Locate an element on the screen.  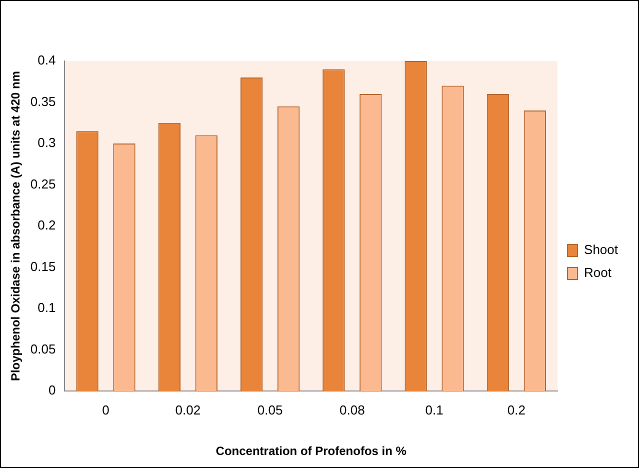
y-tick-label: 0.25 is located at coordinates (43, 184).